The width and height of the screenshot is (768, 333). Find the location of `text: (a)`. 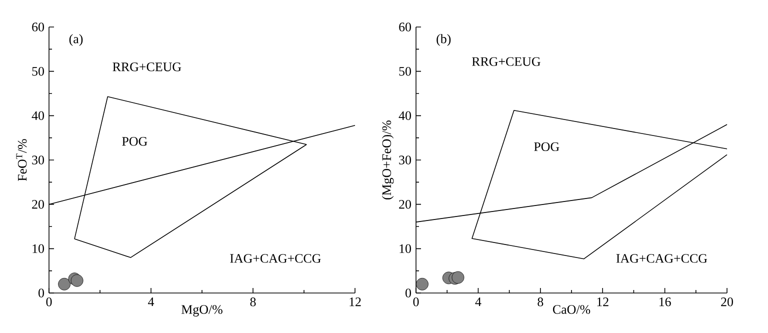

text: (a) is located at coordinates (76, 40).